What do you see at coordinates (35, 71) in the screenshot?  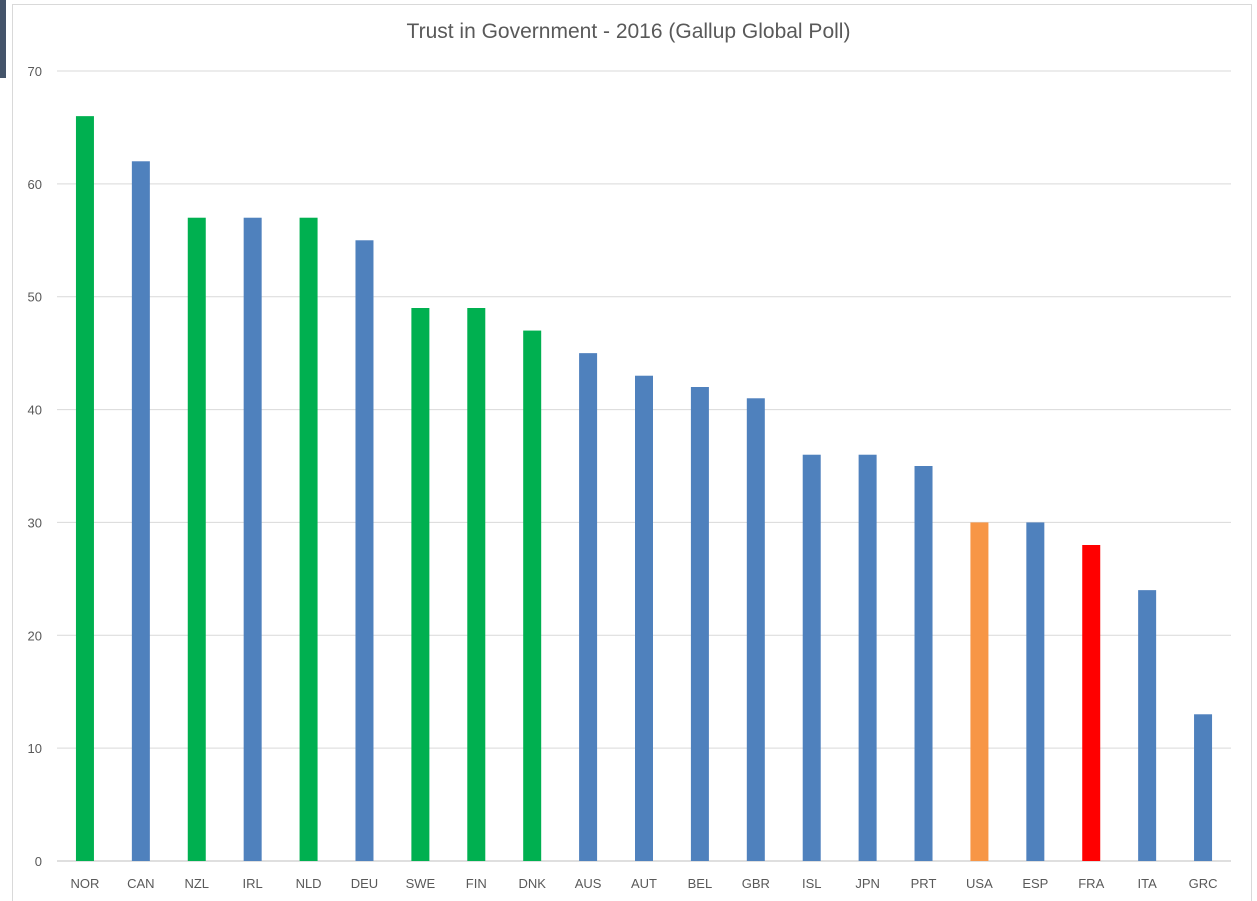 I see `y-tick-label: 70` at bounding box center [35, 71].